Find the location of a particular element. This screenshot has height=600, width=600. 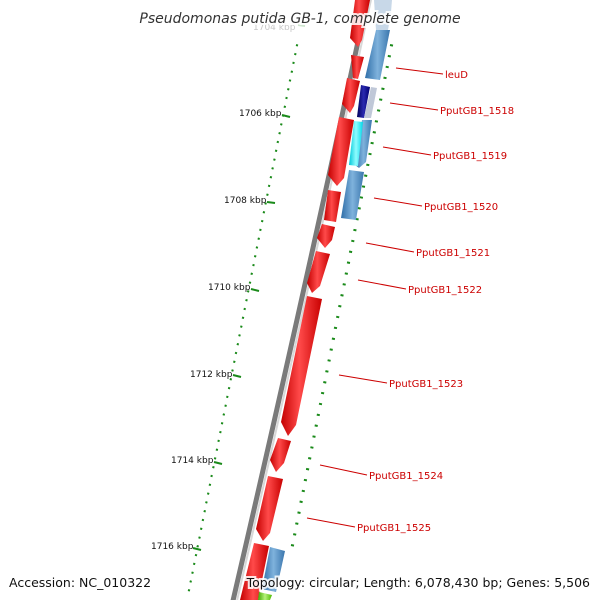

scale-tick-1704: 1704 kbp is located at coordinates (279, 28).